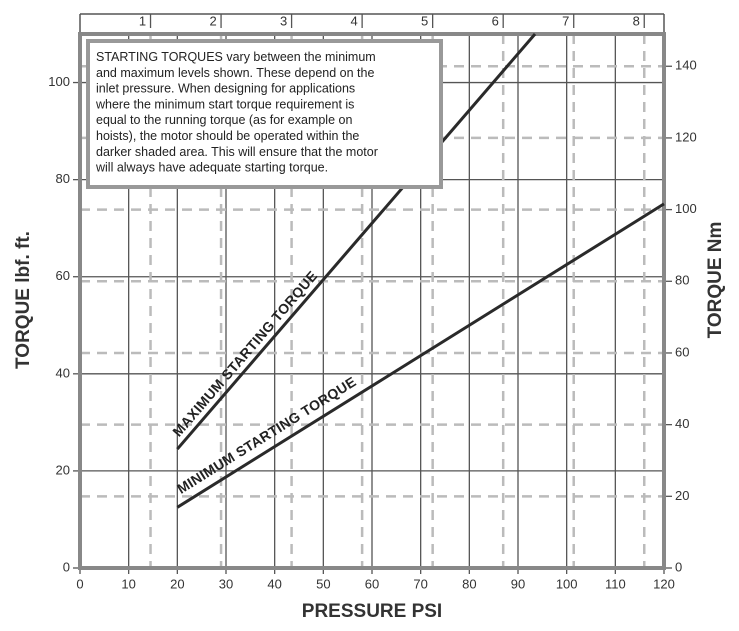  Describe the element at coordinates (226, 583) in the screenshot. I see `x-tick-label: 30` at that location.